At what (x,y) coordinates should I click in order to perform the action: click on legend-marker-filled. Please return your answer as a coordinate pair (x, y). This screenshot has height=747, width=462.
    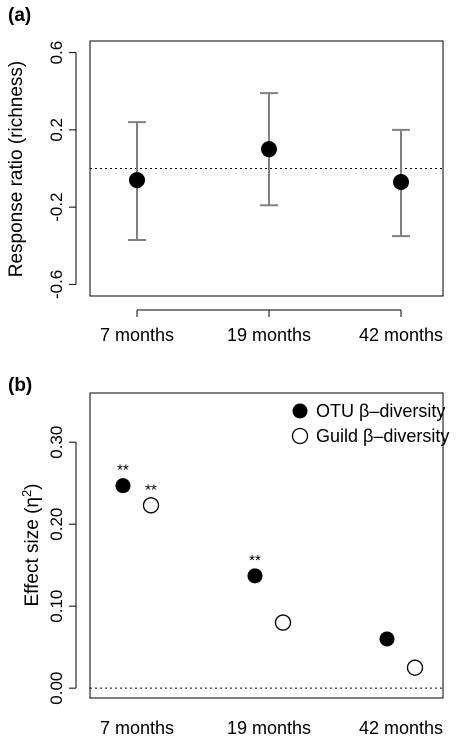
    Looking at the image, I should click on (300, 411).